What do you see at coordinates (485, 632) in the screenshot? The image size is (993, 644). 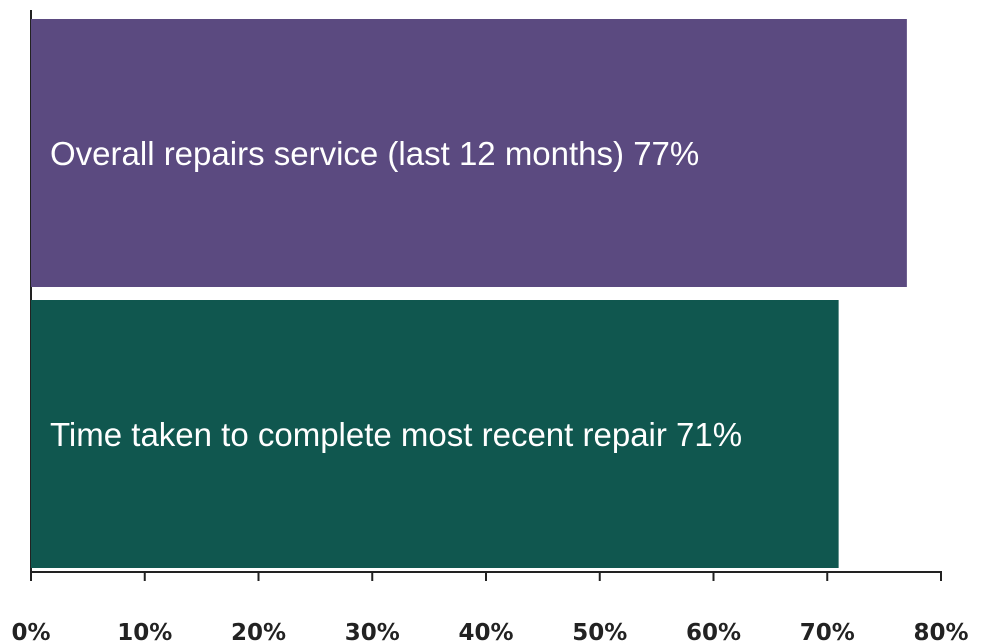 I see `x-tick-label: 40%` at bounding box center [485, 632].